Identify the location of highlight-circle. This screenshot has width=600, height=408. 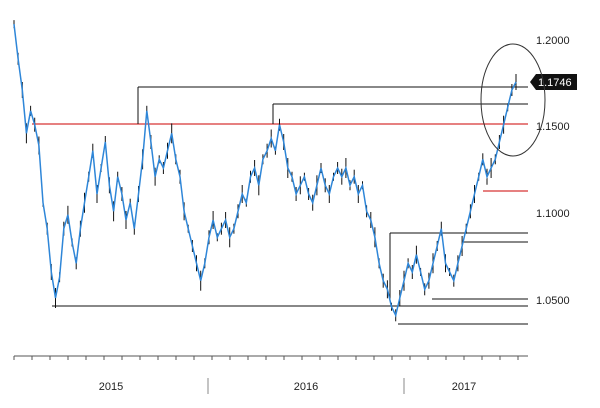
(513, 100).